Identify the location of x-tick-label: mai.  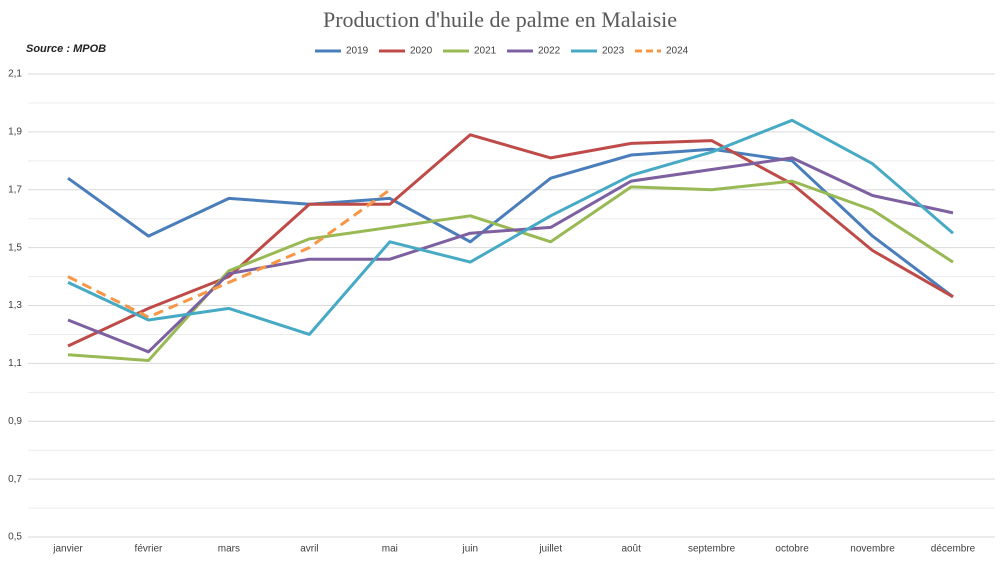
(390, 549).